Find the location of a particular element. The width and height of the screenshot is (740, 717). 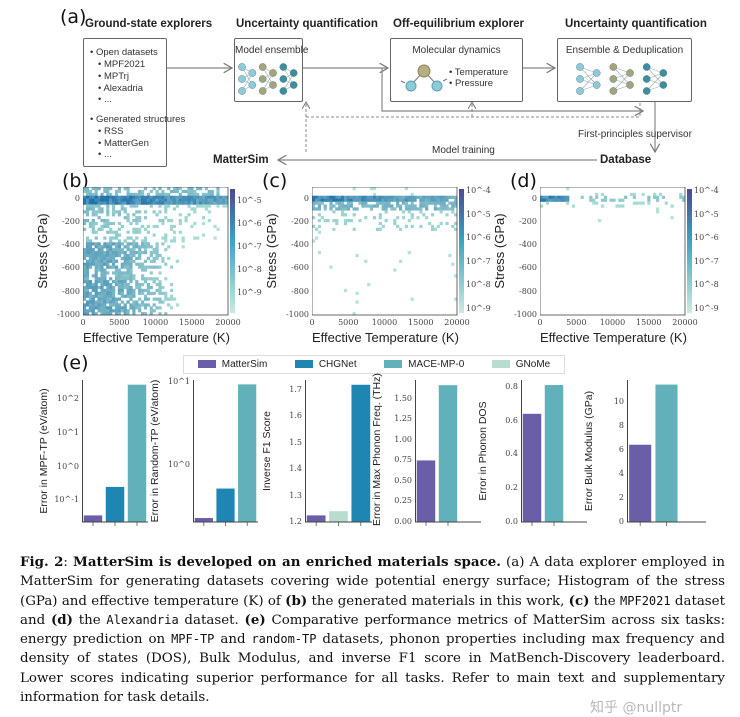

y-tick-label: 1.00 is located at coordinates (403, 439).